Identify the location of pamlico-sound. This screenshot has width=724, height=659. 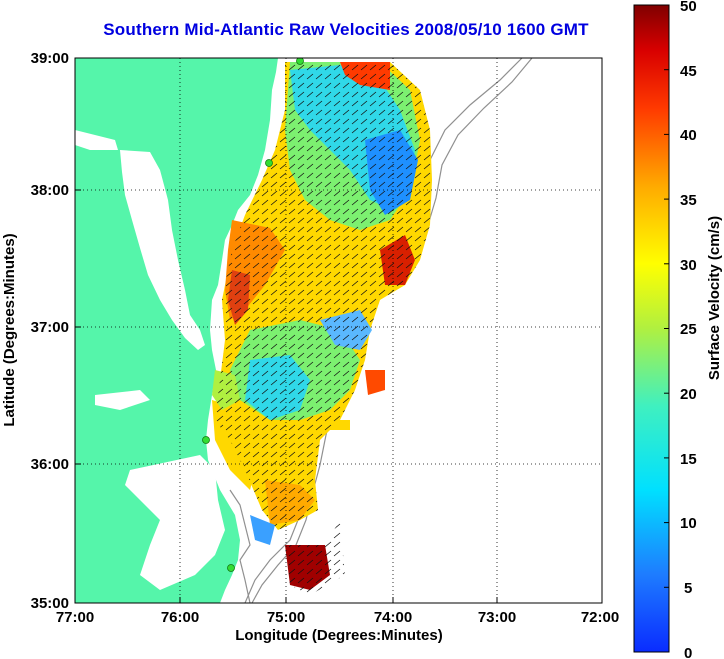
(175, 522).